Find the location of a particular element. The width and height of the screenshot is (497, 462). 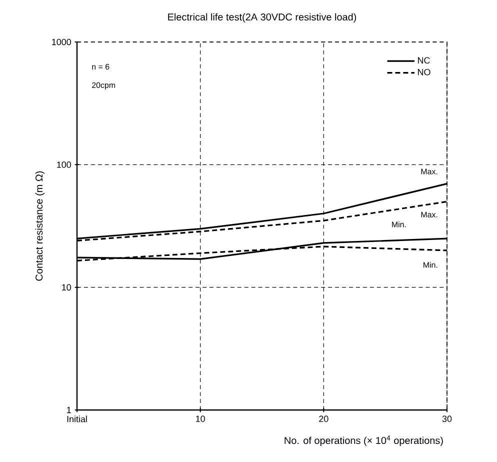

y-tick-label: 10 is located at coordinates (67, 287).